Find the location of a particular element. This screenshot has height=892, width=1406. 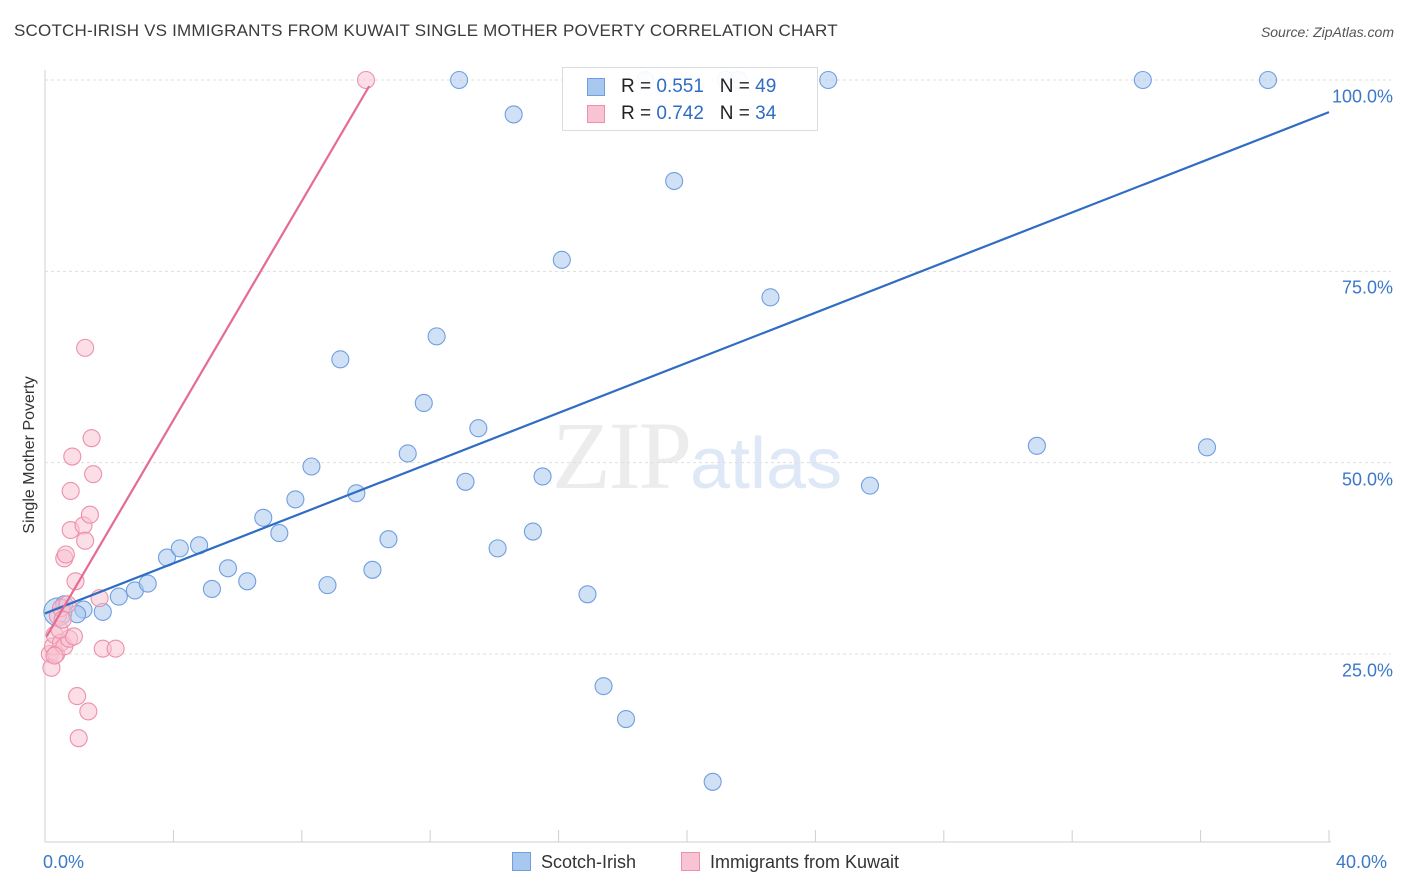

x-tick-max: 40.0% is located at coordinates (1362, 862).